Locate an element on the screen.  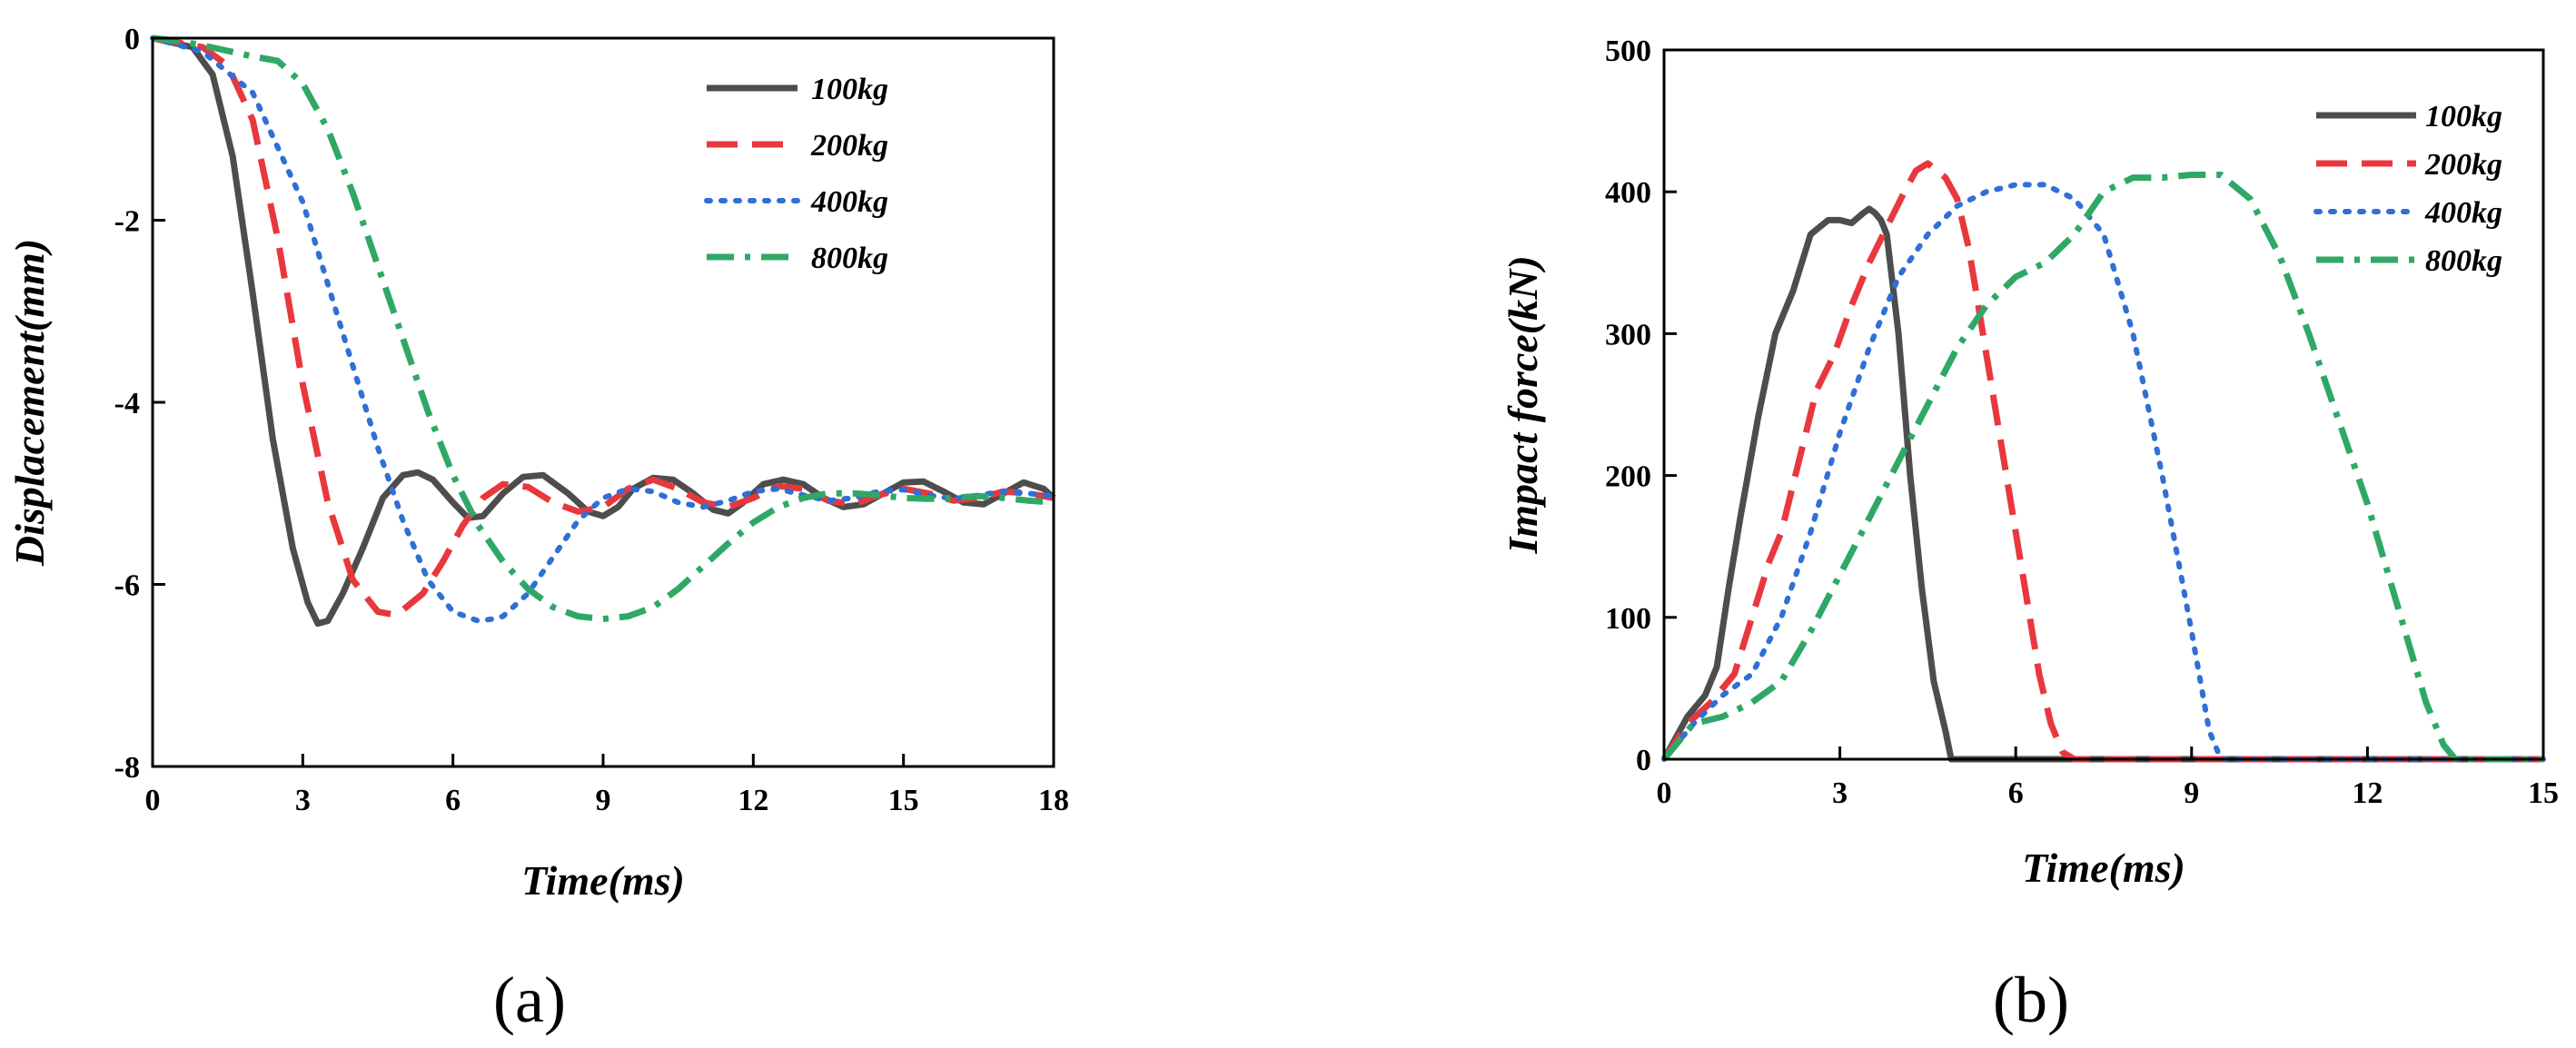
x-tick-label: 18 is located at coordinates (1053, 800).